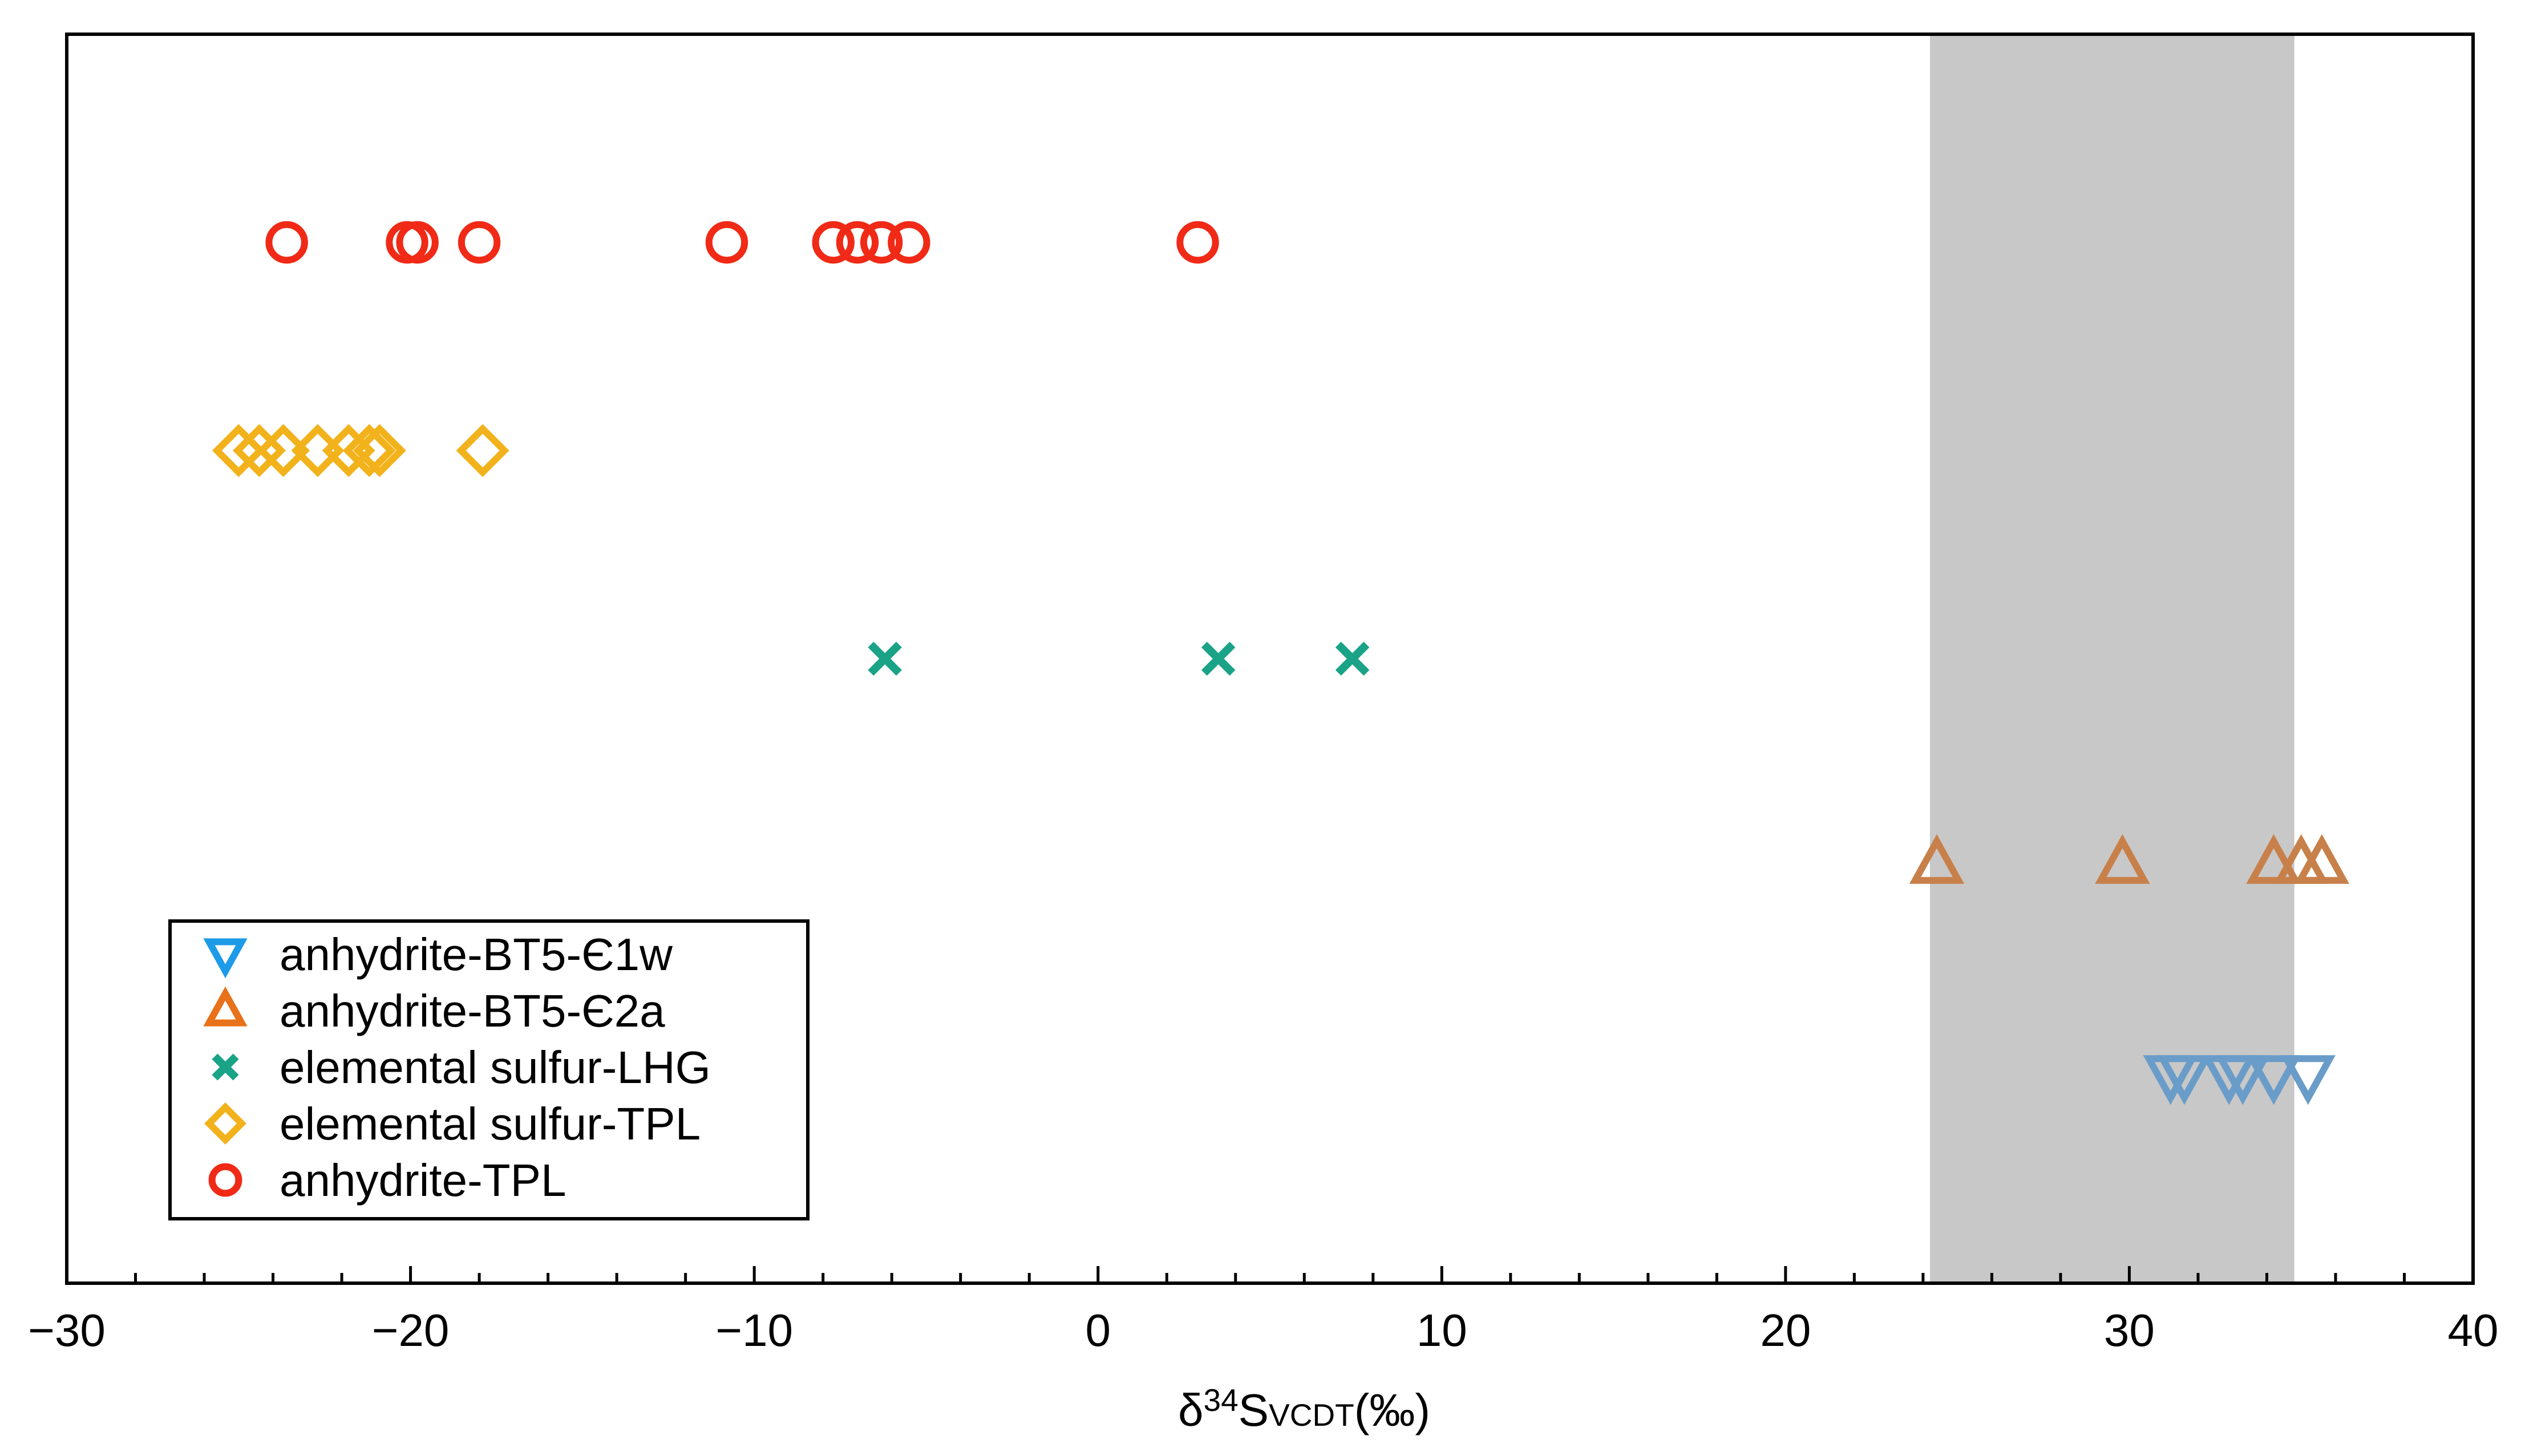  Describe the element at coordinates (2473, 1330) in the screenshot. I see `x-tick-label: 40` at that location.